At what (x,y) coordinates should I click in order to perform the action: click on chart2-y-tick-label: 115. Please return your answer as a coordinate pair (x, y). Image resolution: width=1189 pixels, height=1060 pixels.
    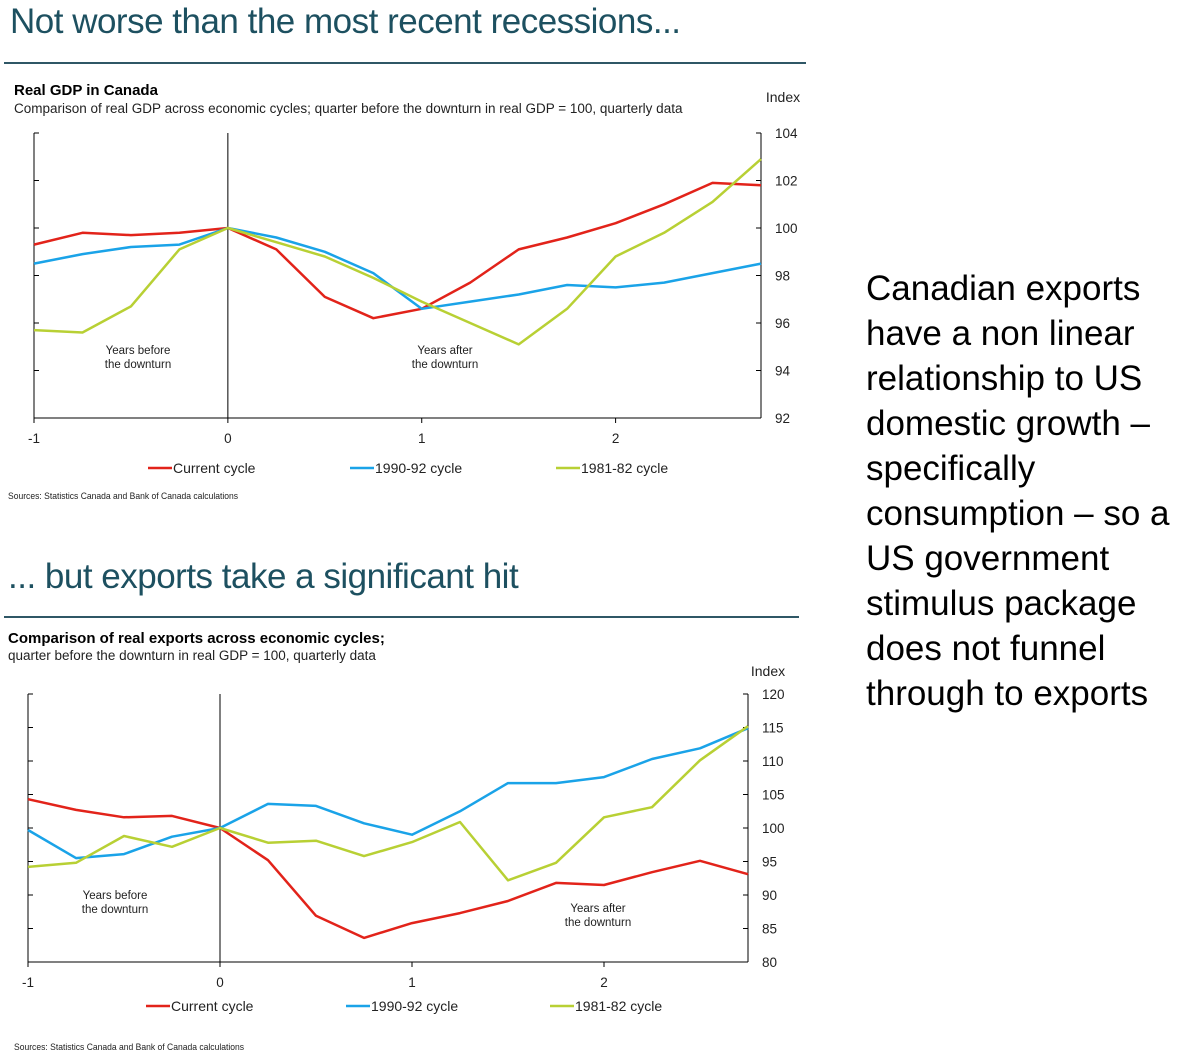
    Looking at the image, I should click on (773, 728).